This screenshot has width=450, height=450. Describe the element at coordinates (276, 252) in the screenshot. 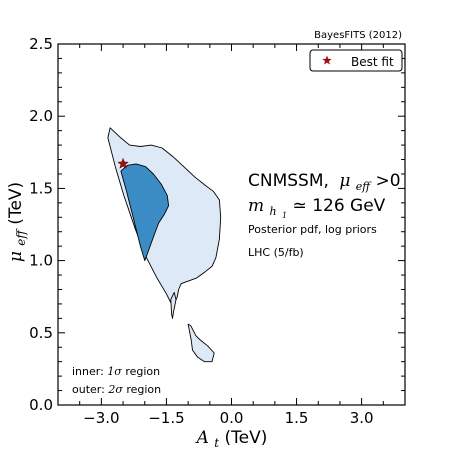

I see `lhc-note: LHC (5/fb)` at that location.